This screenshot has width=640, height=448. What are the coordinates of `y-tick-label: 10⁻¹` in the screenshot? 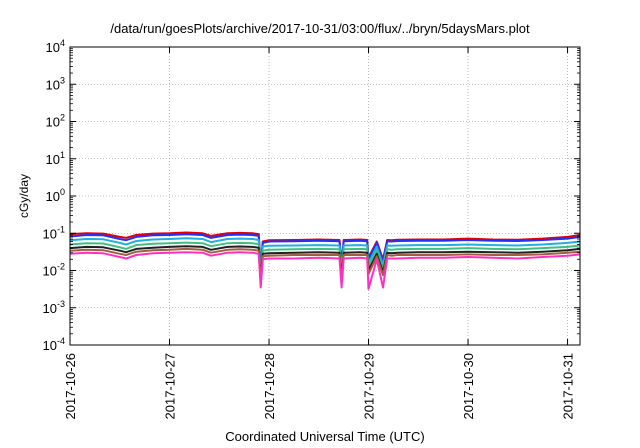 It's located at (54, 232).